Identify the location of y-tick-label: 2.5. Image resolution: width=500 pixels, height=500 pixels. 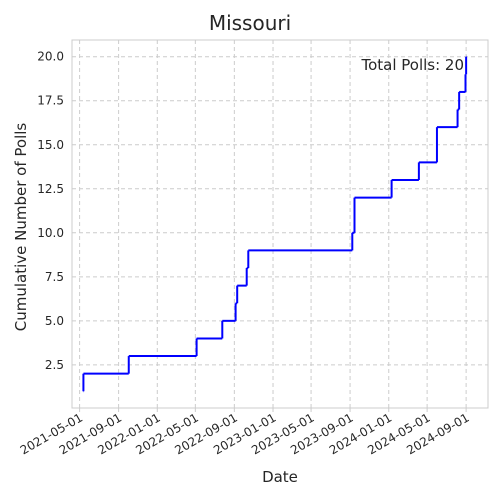
(54, 365).